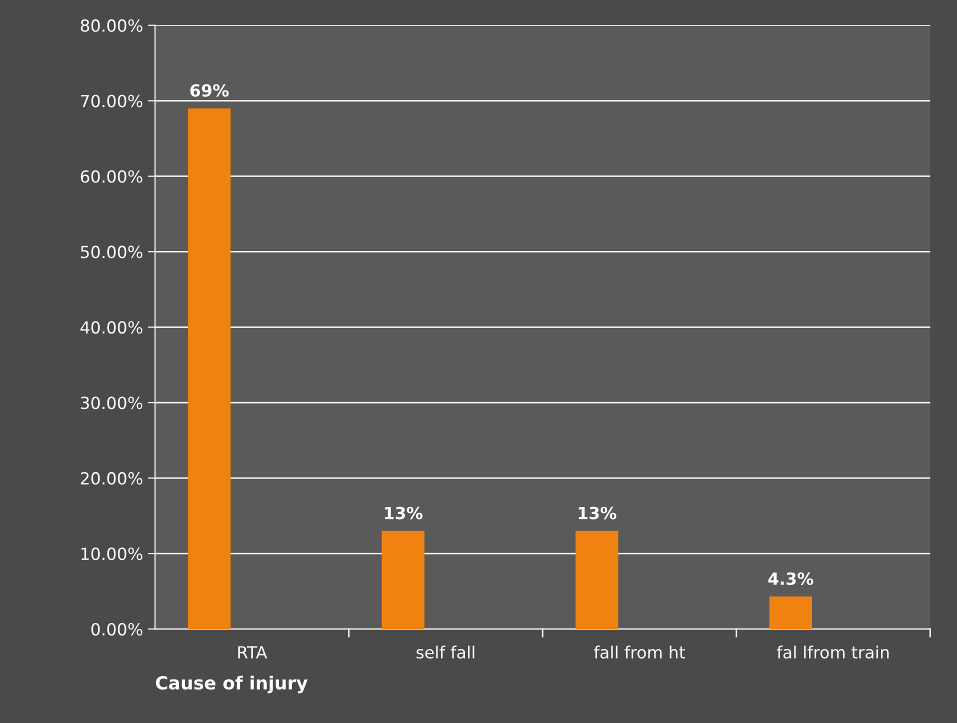  I want to click on y-tick-label: 50.00%, so click(111, 252).